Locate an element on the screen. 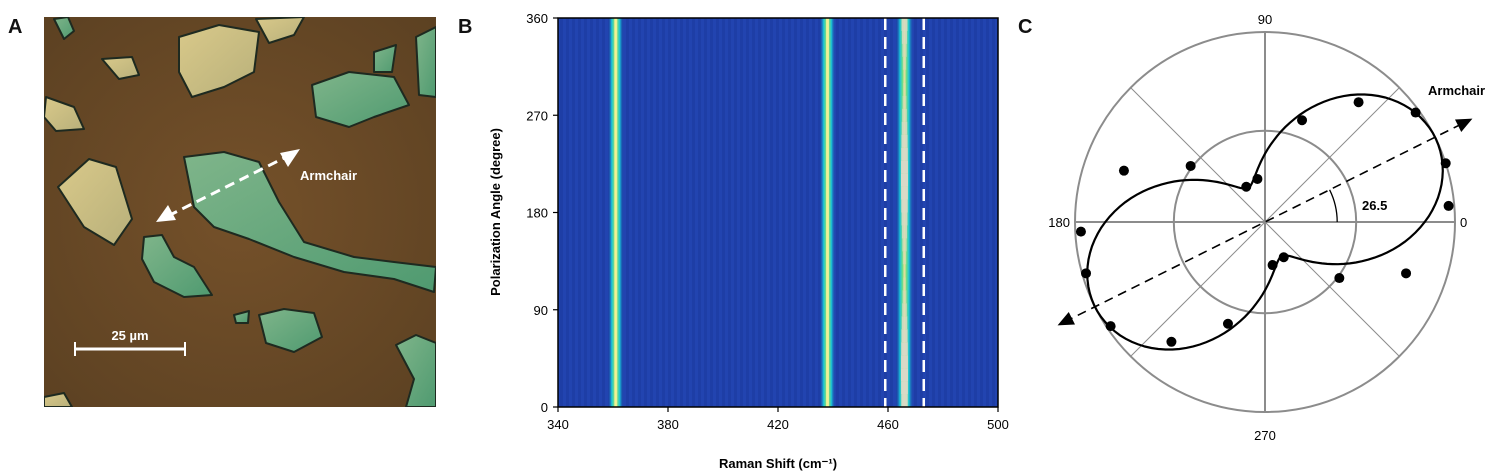 This screenshot has width=1500, height=475. polar-label-180: 180 is located at coordinates (1059, 222).